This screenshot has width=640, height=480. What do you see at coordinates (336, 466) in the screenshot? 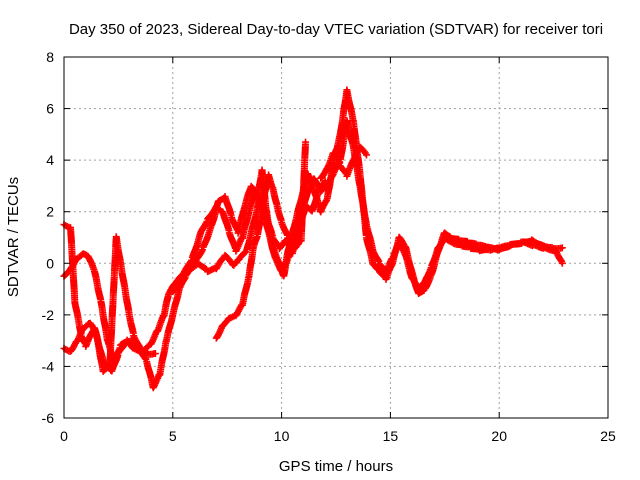
I see `x-axis-title: GPS time / hours` at bounding box center [336, 466].